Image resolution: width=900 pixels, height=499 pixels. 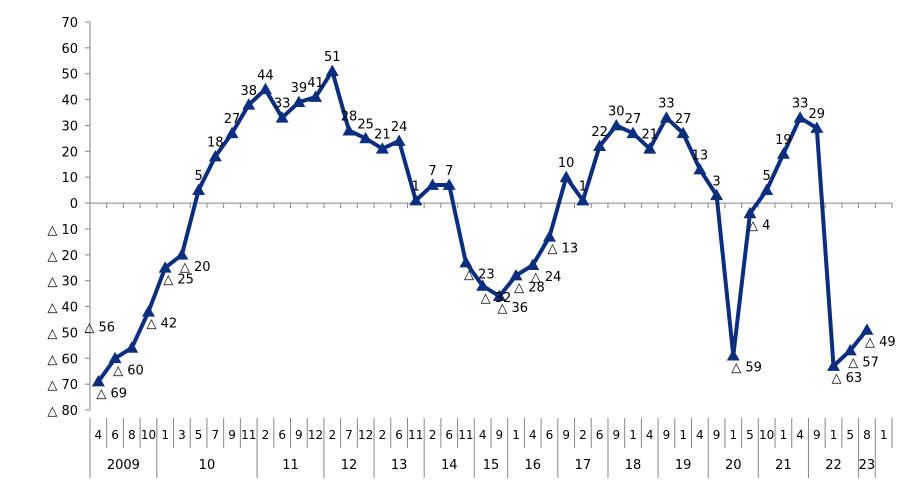 What do you see at coordinates (817, 114) in the screenshot?
I see `data-label: 29` at bounding box center [817, 114].